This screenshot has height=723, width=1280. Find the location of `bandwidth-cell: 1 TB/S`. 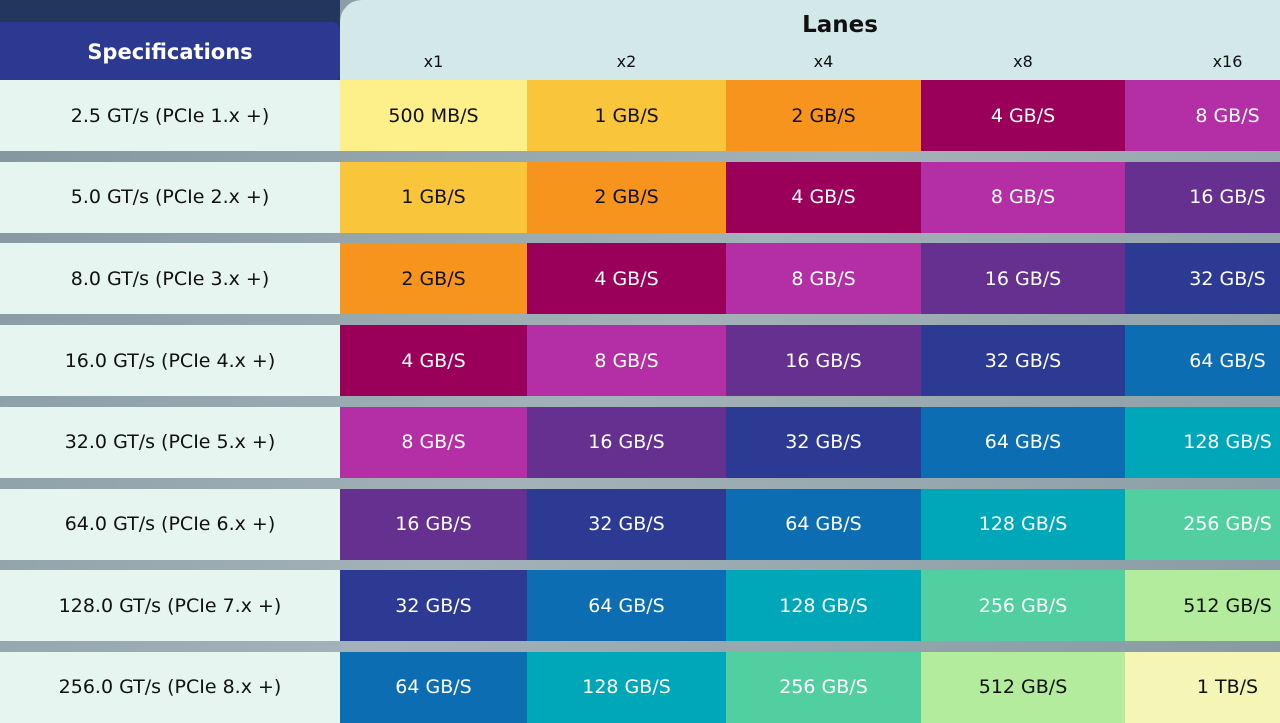

bandwidth-cell: 1 TB/S is located at coordinates (1202, 687).